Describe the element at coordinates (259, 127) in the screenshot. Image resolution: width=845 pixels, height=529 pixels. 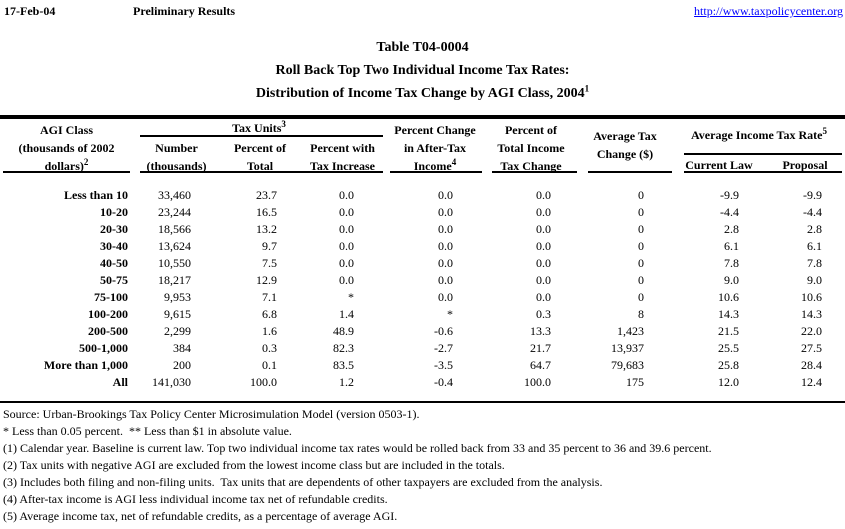
I see `col-group-header-tax-units: Tax Units3` at that location.